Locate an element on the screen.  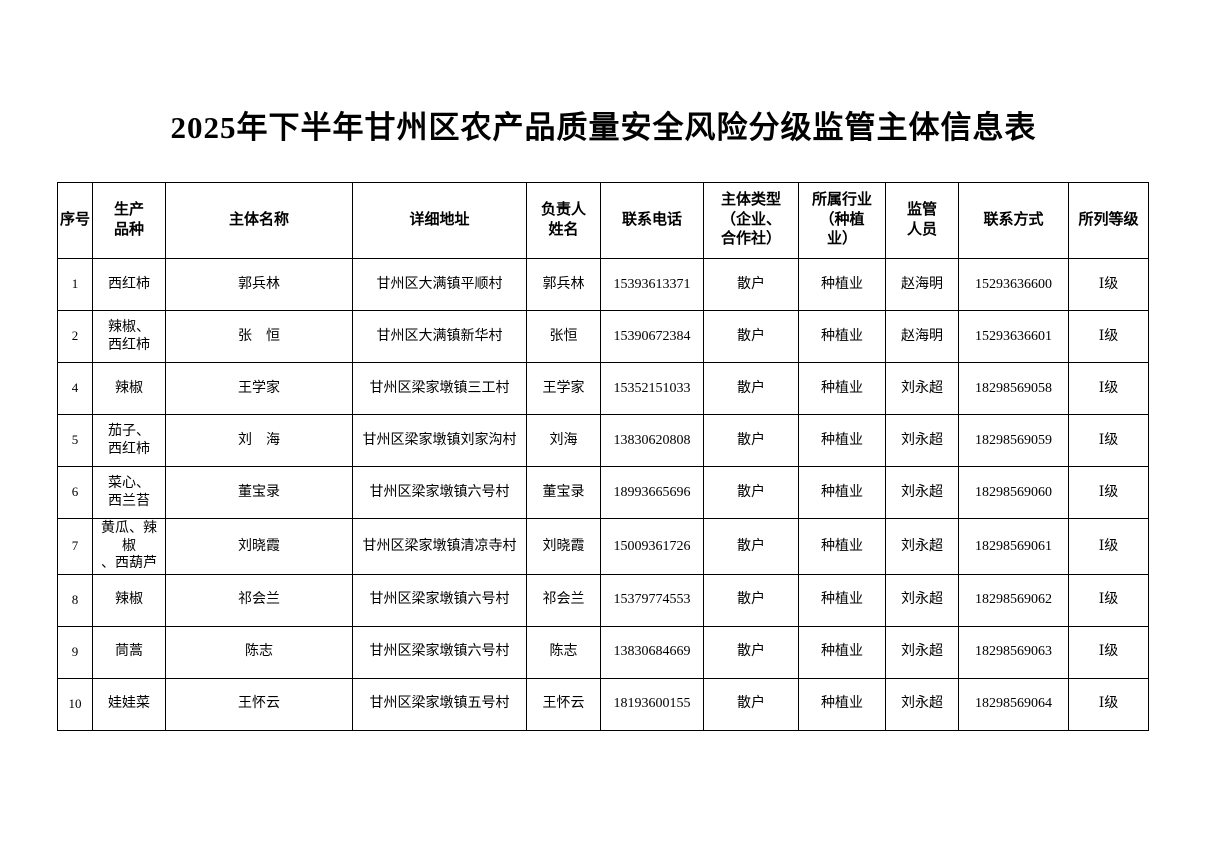
cell-contact: 18298569061 is located at coordinates (1013, 546).